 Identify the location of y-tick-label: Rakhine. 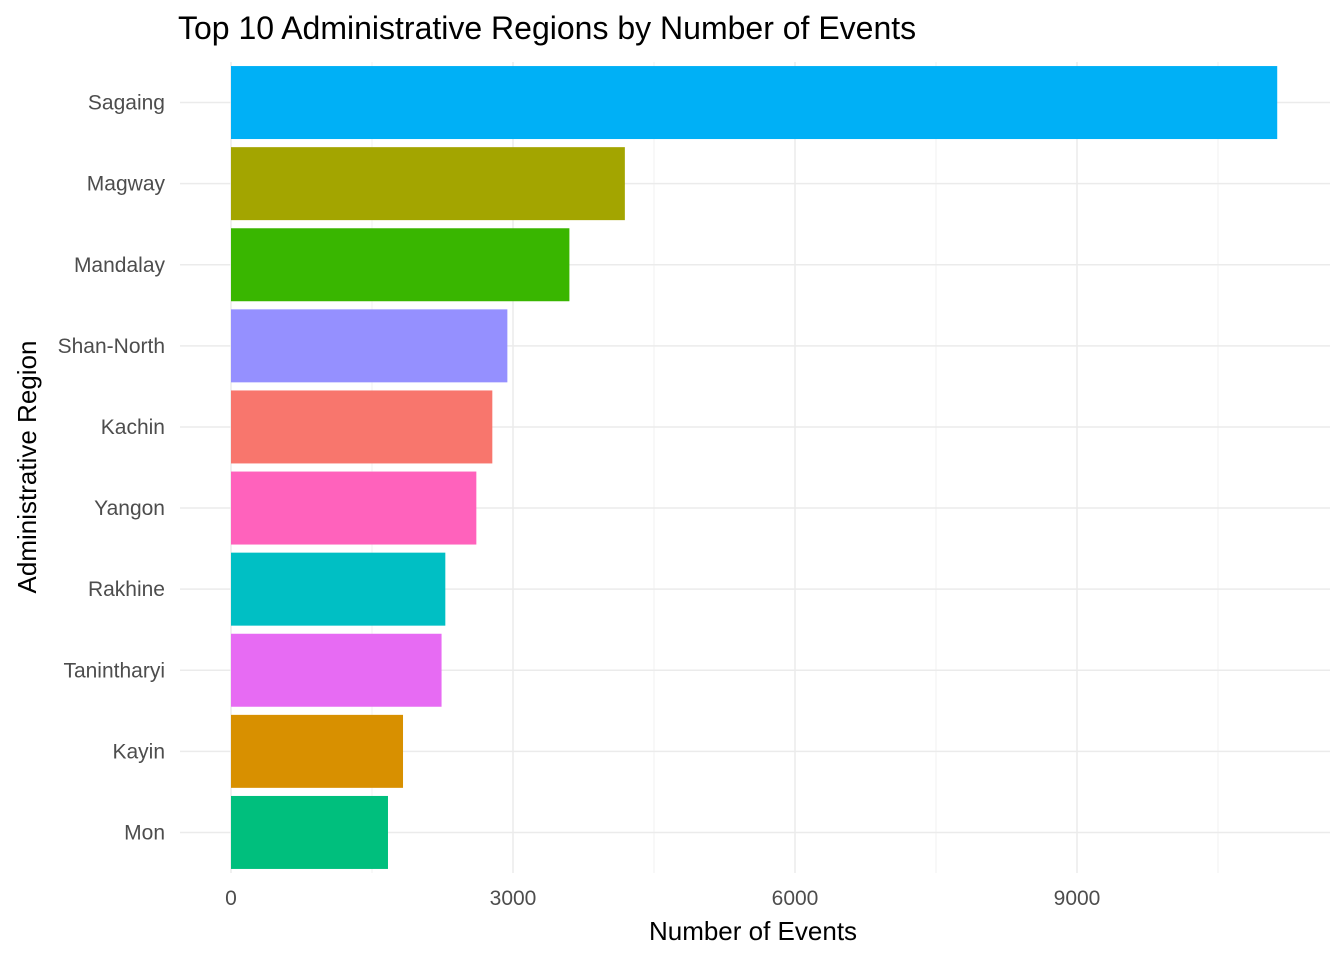
(126, 589).